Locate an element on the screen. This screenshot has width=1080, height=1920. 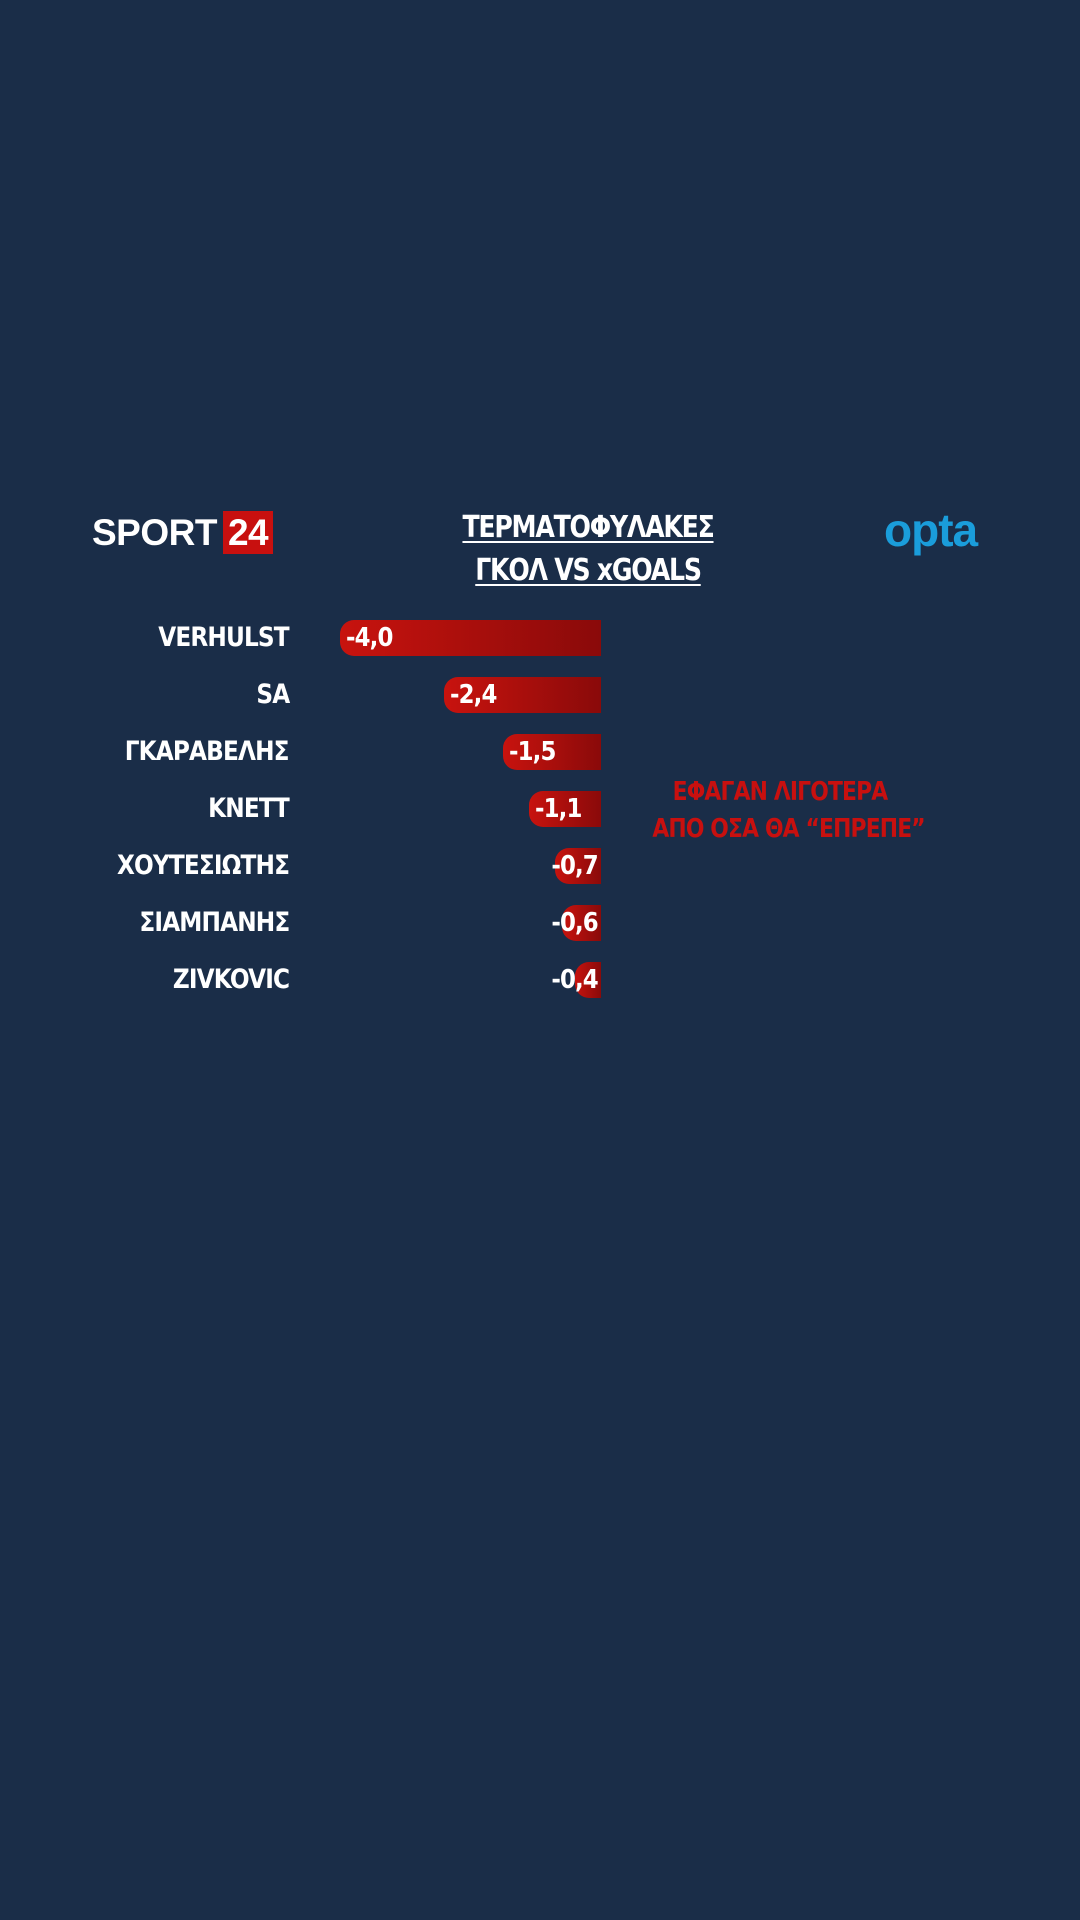
data-label: -0,4 is located at coordinates (574, 980).